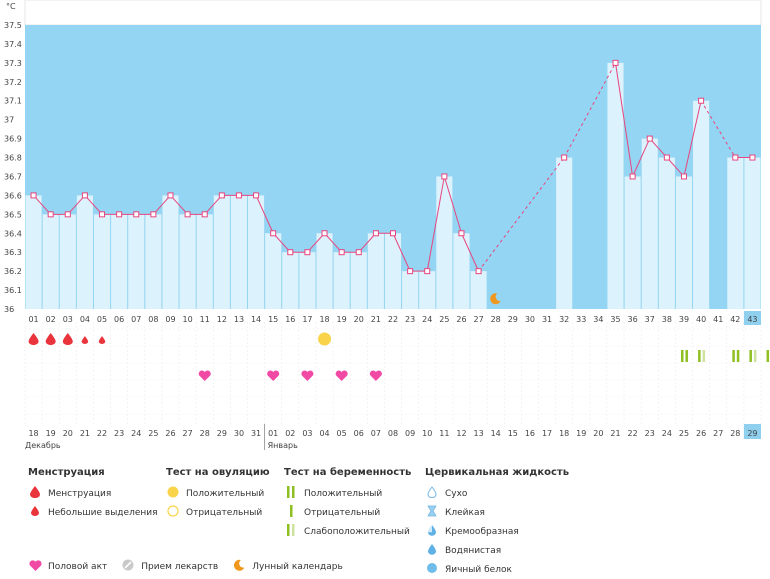 Image resolution: width=770 pixels, height=579 pixels. I want to click on calendar-date-label: 17, so click(547, 433).